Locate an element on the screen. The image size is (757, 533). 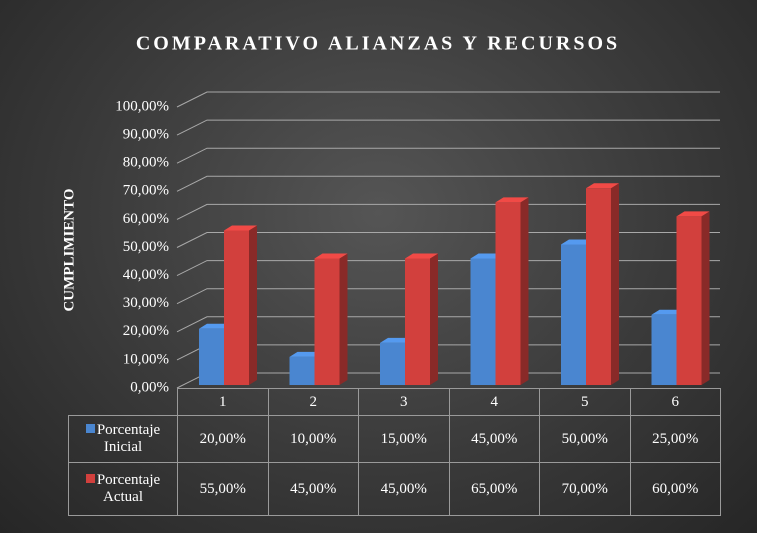
category-label: 6 is located at coordinates (675, 402).